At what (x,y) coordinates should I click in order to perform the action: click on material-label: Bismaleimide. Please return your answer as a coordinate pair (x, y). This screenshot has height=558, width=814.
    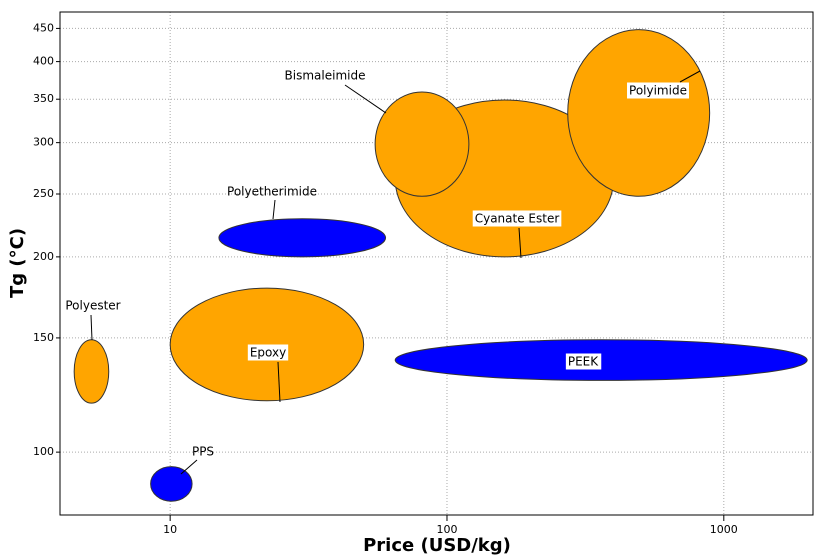
    Looking at the image, I should click on (325, 76).